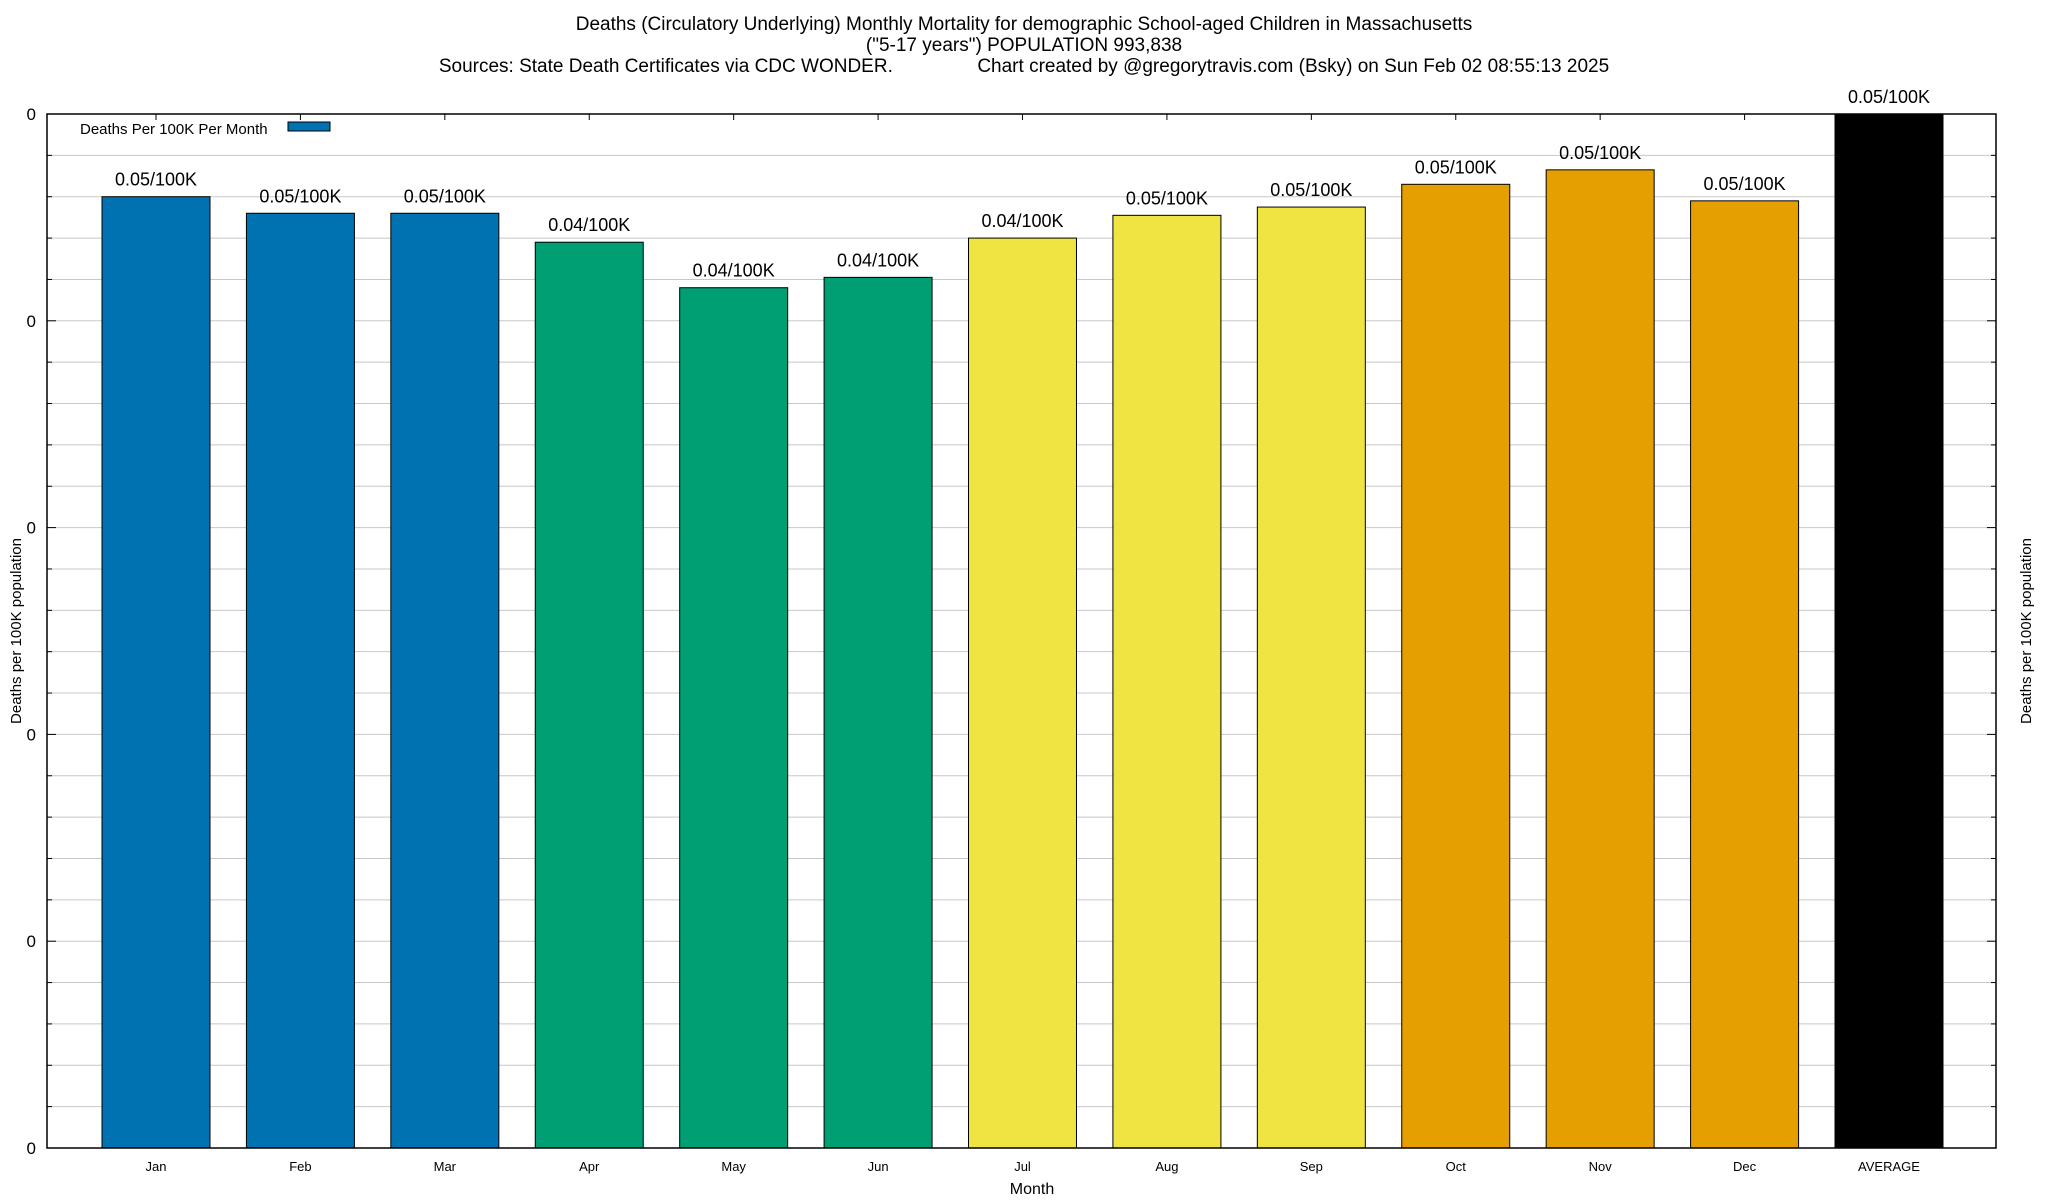 This screenshot has width=2048, height=1200. Describe the element at coordinates (1022, 1166) in the screenshot. I see `x-tick-label: Jul` at that location.